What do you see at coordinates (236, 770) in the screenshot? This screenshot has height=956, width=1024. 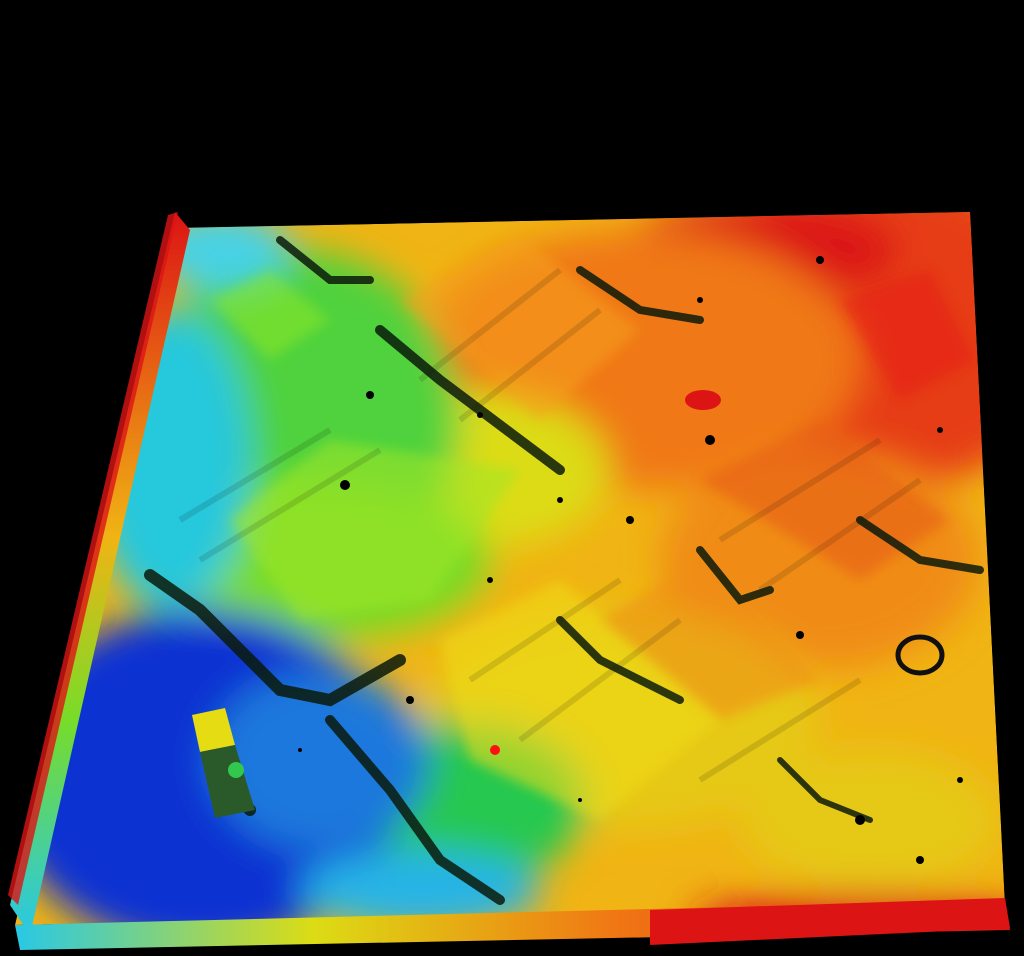 I see `pillar-green-cap` at bounding box center [236, 770].